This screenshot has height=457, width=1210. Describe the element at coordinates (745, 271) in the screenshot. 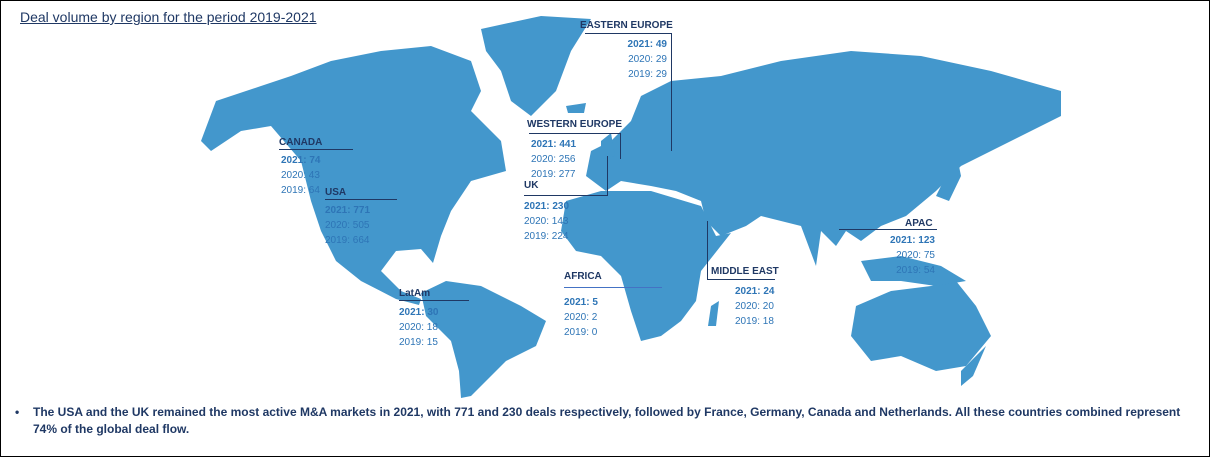

I see `region-label-middle-east: MIDDLE EAST` at that location.